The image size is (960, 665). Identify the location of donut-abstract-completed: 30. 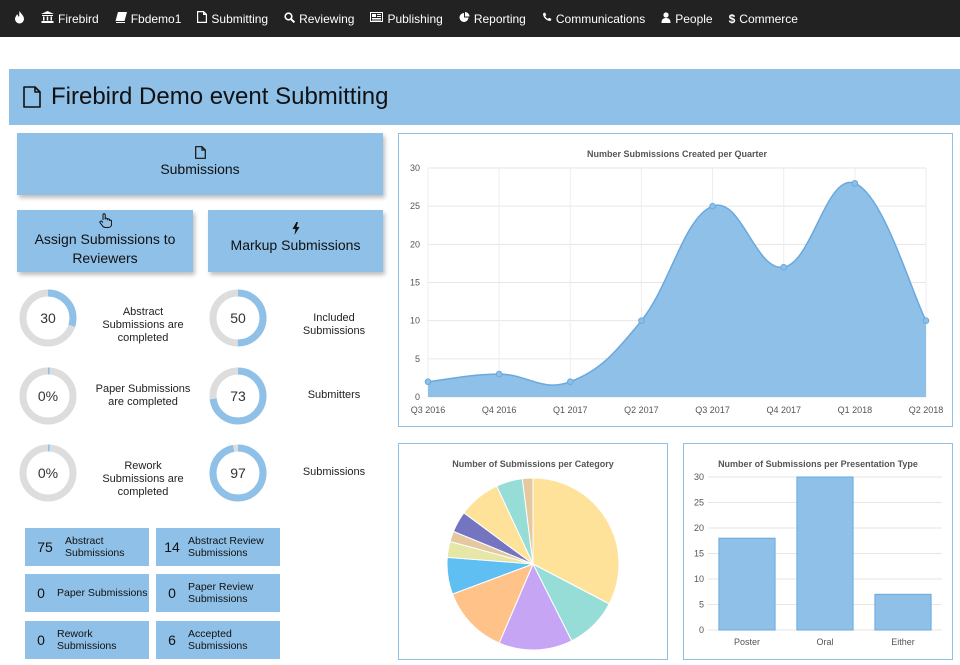
(48, 318).